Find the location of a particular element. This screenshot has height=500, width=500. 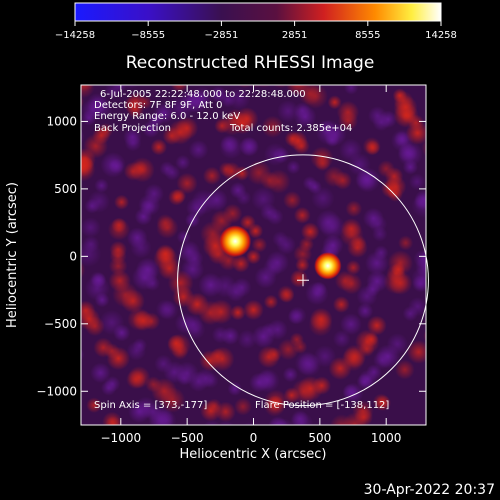

annotation-spin-axis: Spin Axis = [373,-177] is located at coordinates (150, 405).